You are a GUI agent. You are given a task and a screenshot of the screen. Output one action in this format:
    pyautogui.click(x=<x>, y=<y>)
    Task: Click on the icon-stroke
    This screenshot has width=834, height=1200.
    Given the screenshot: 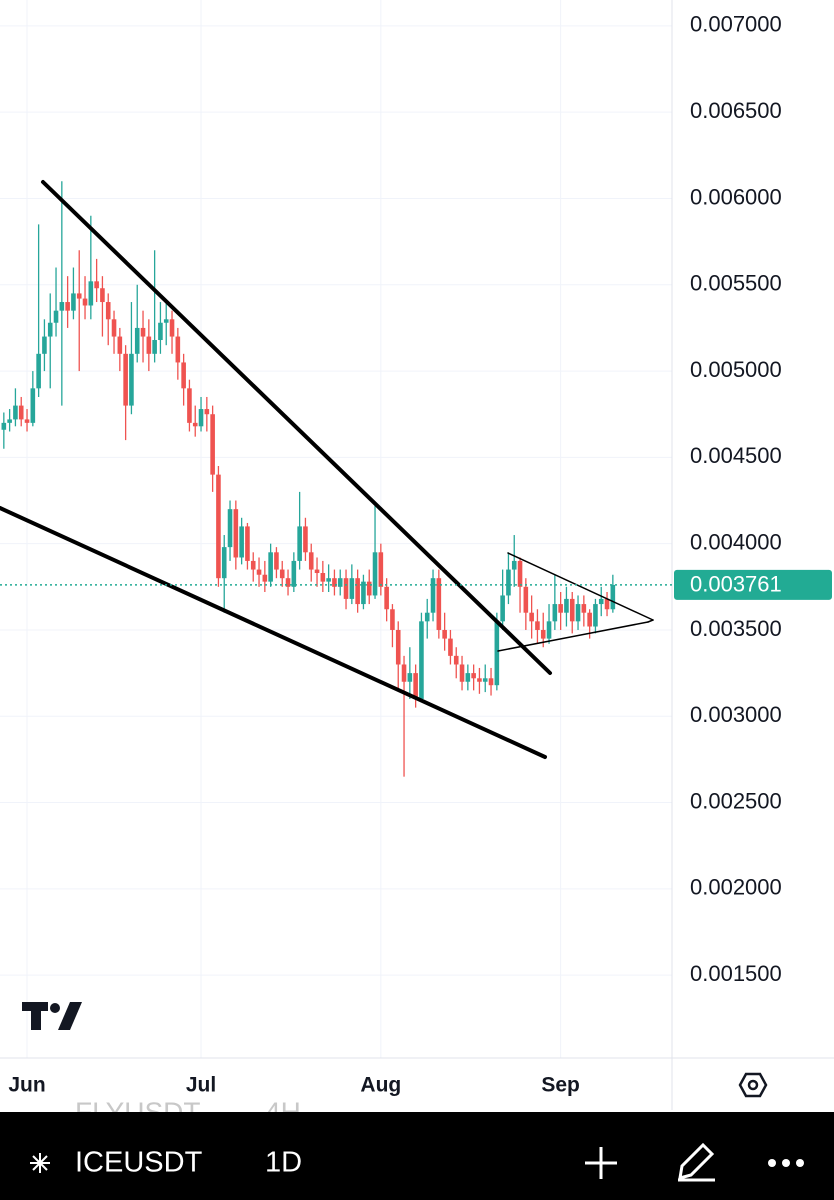 What is the action you would take?
    pyautogui.click(x=40, y=1163)
    